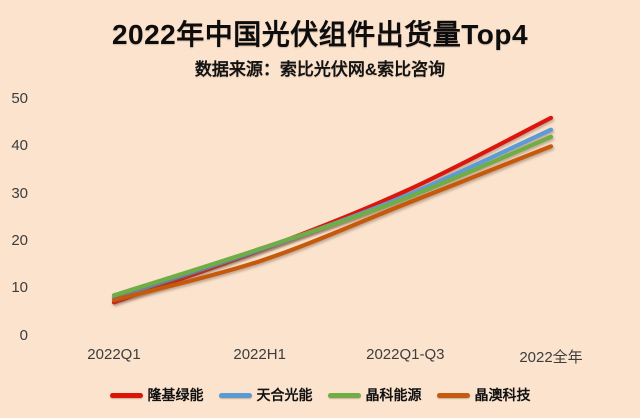 Image resolution: width=640 pixels, height=418 pixels. Describe the element at coordinates (19, 98) in the screenshot. I see `y-tick-label-50: 50` at that location.